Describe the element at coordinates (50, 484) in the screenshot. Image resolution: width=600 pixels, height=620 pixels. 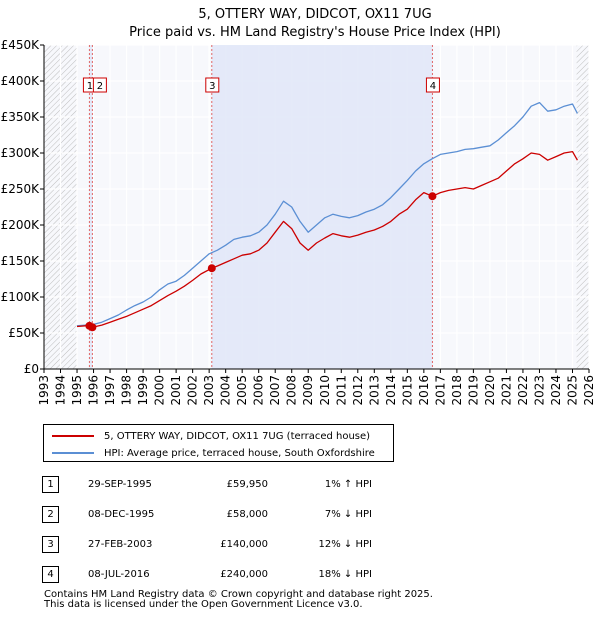
I see `sale-number-badge: 1` at that location.